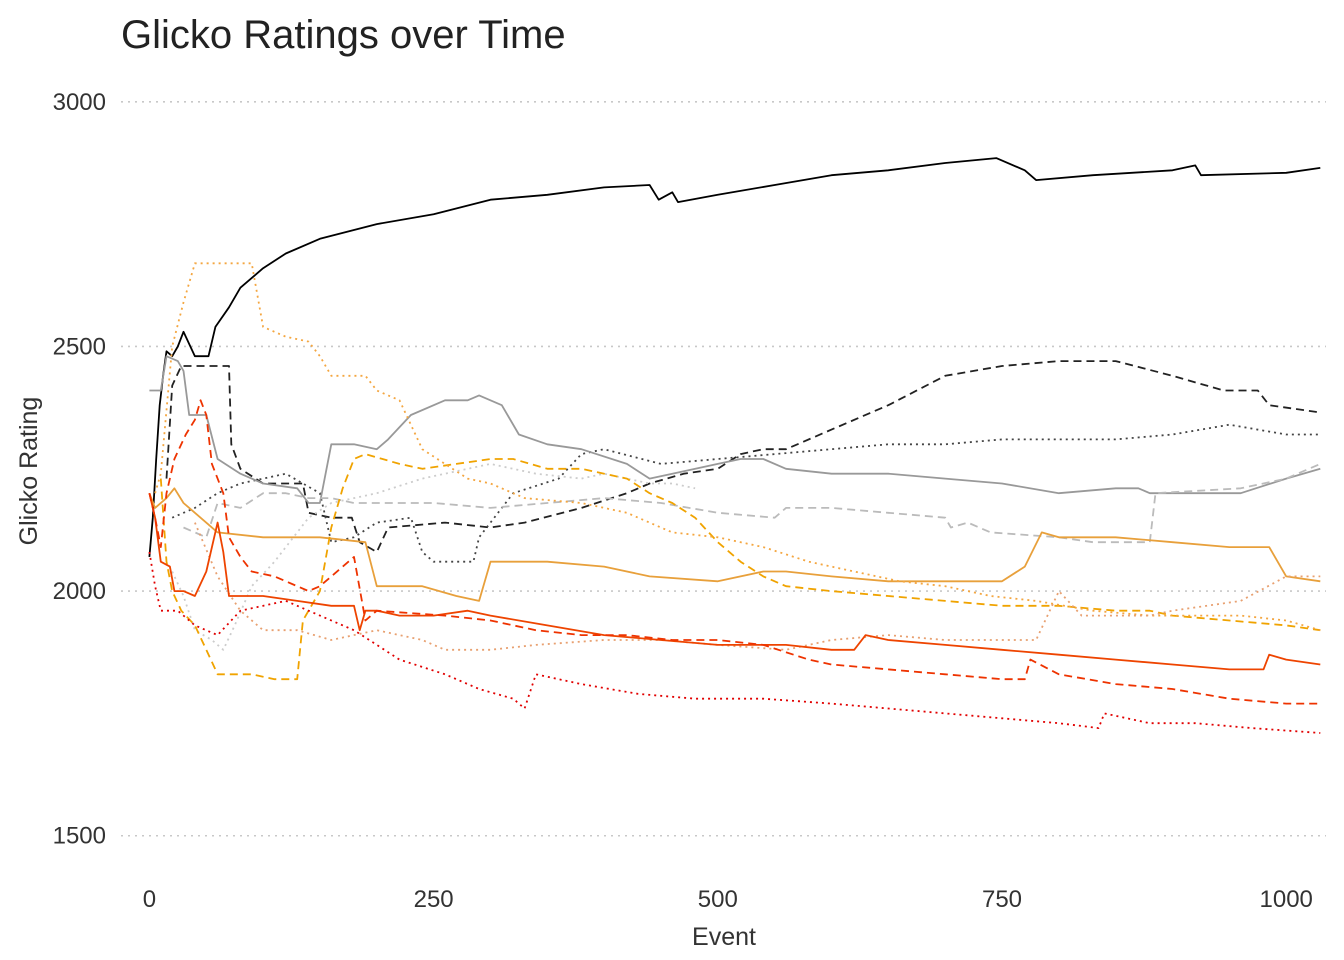 The width and height of the screenshot is (1344, 960). Describe the element at coordinates (79, 836) in the screenshot. I see `y-tick-label: 1500` at that location.